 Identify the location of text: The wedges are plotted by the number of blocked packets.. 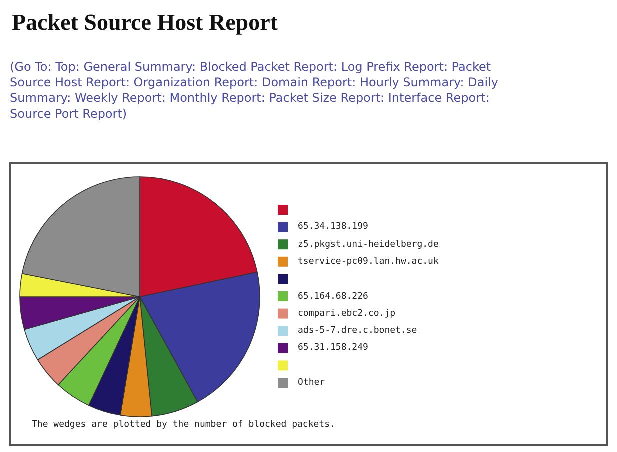
(184, 425).